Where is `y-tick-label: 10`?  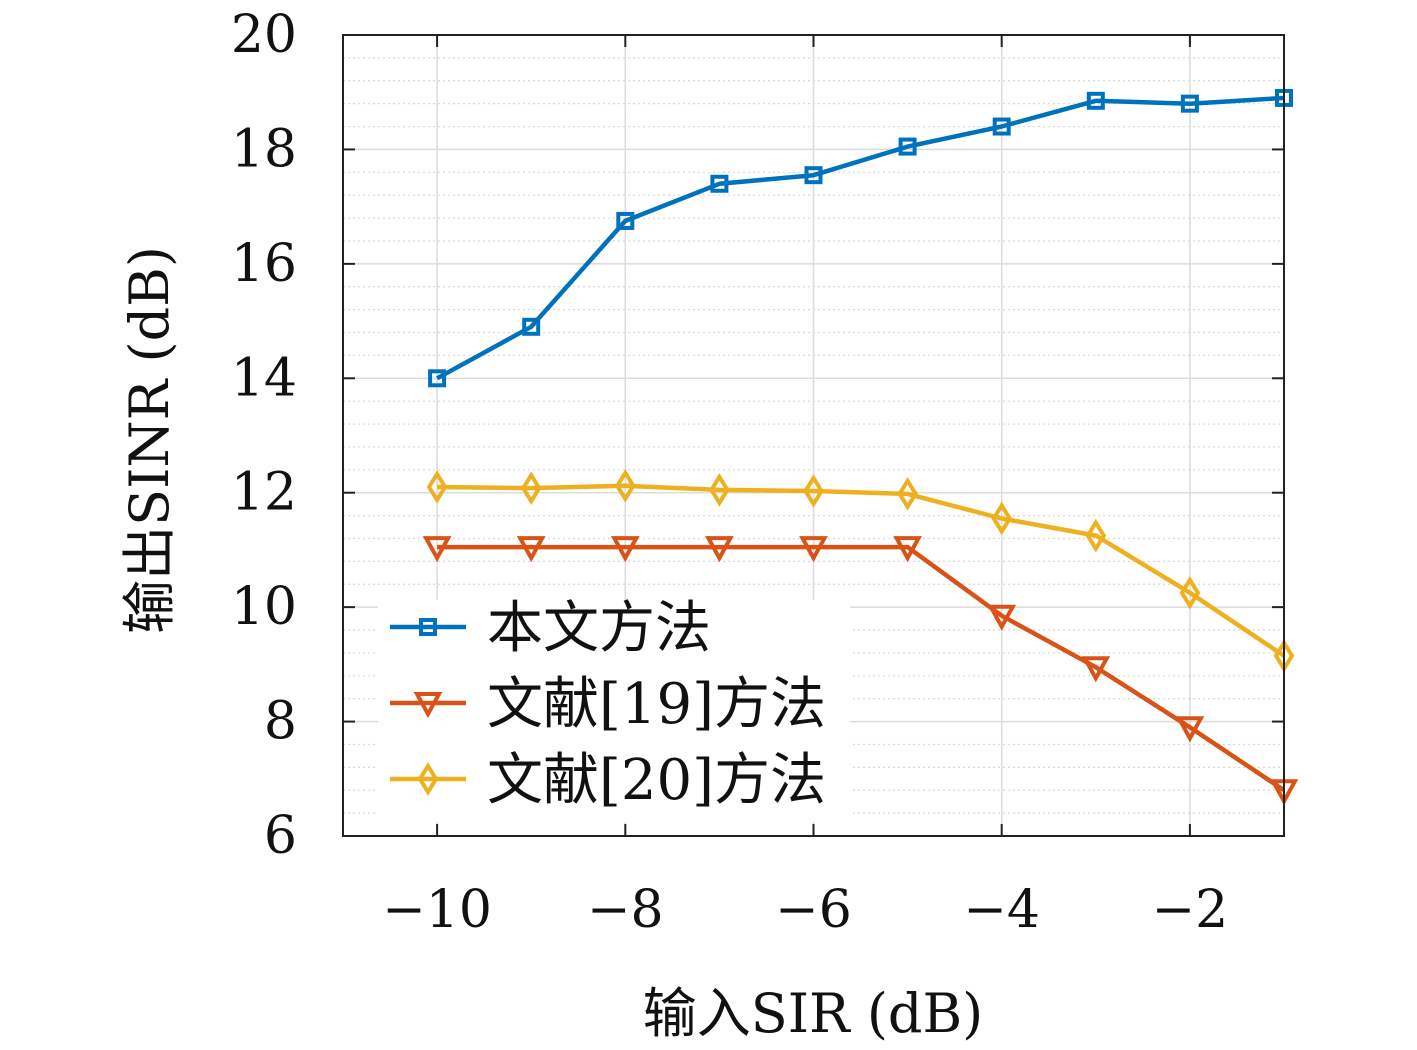
y-tick-label: 10 is located at coordinates (264, 607).